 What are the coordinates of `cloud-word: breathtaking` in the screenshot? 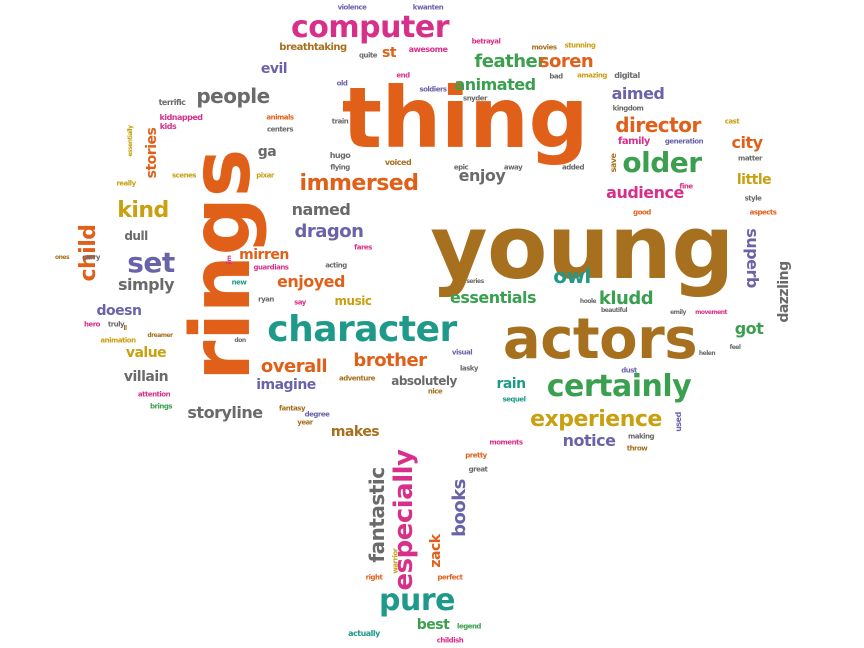 It's located at (313, 47).